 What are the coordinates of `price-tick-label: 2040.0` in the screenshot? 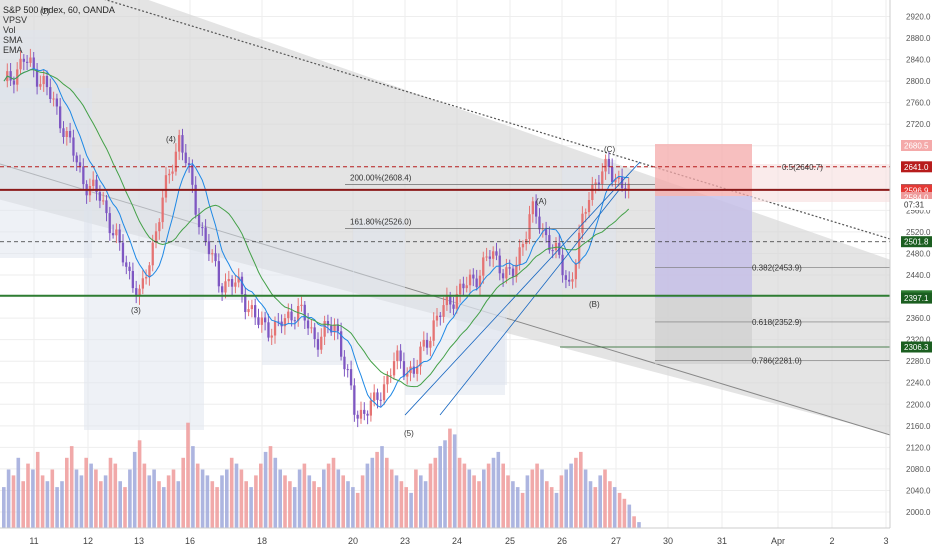 It's located at (918, 490).